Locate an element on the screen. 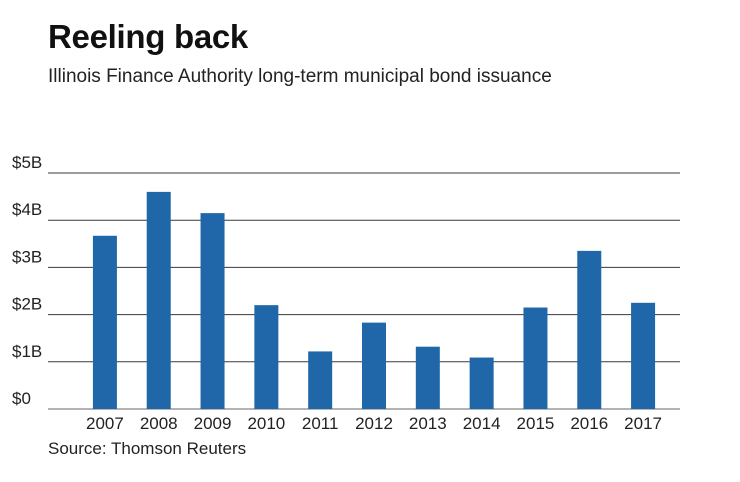 The image size is (740, 482). y-tick-label: $1B is located at coordinates (27, 351).